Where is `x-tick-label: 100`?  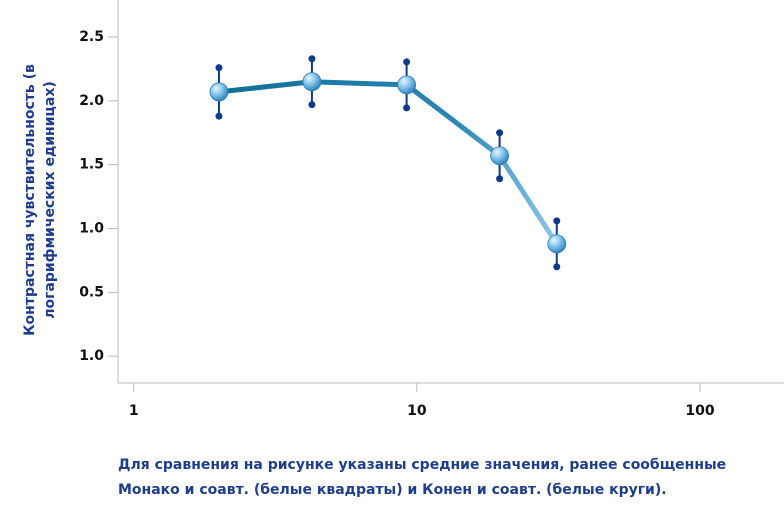
x-tick-label: 100 is located at coordinates (699, 411).